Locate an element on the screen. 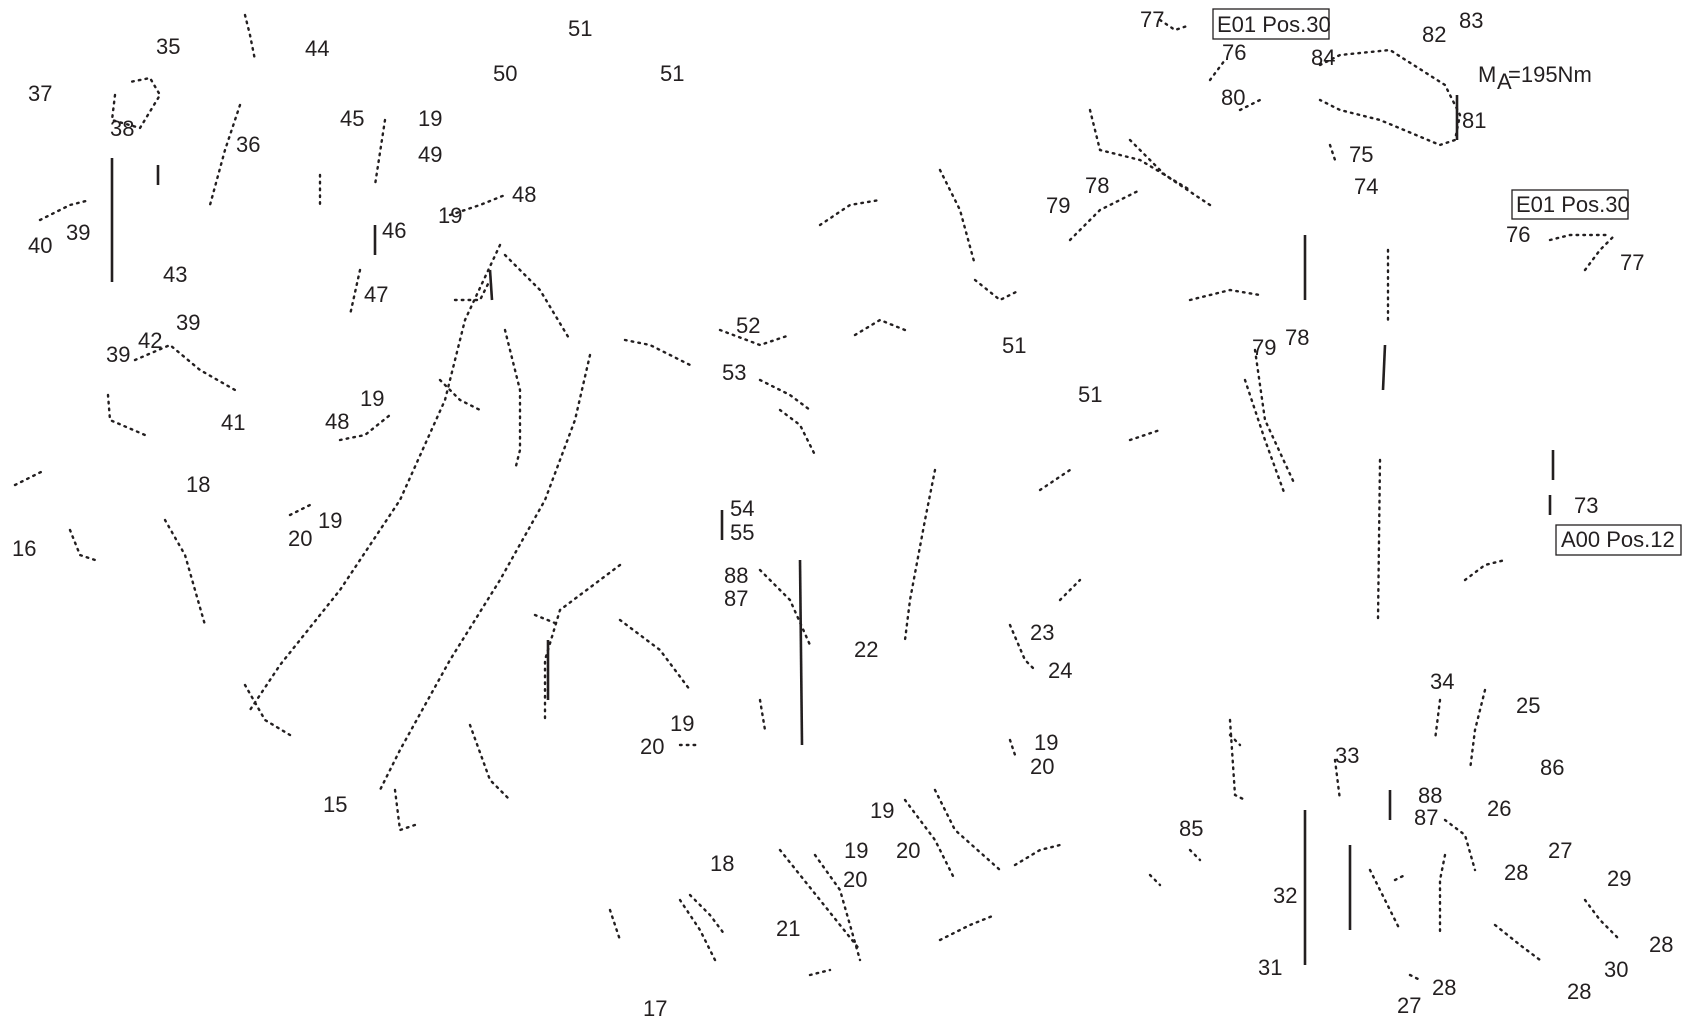  reference-label: A00 Pos.12 is located at coordinates (1618, 539).